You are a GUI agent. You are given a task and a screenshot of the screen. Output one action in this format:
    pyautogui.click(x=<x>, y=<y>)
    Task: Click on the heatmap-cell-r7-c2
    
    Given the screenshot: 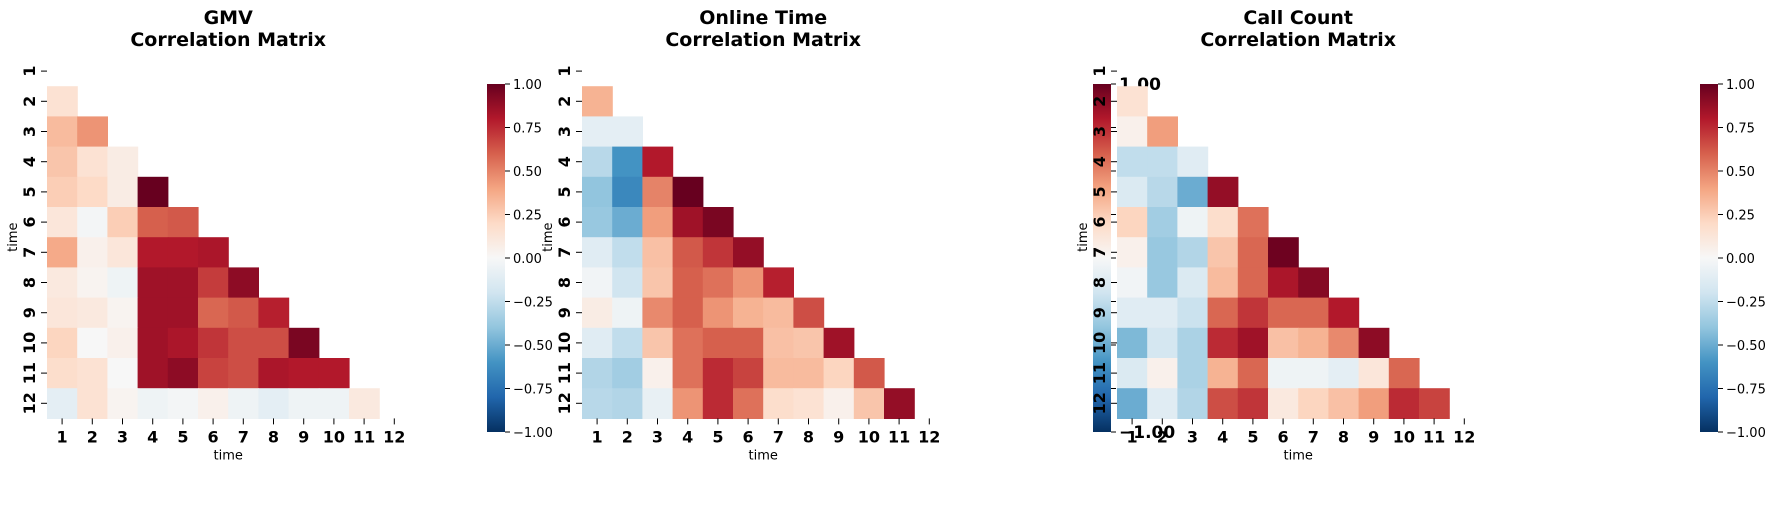 What is the action you would take?
    pyautogui.click(x=92, y=252)
    